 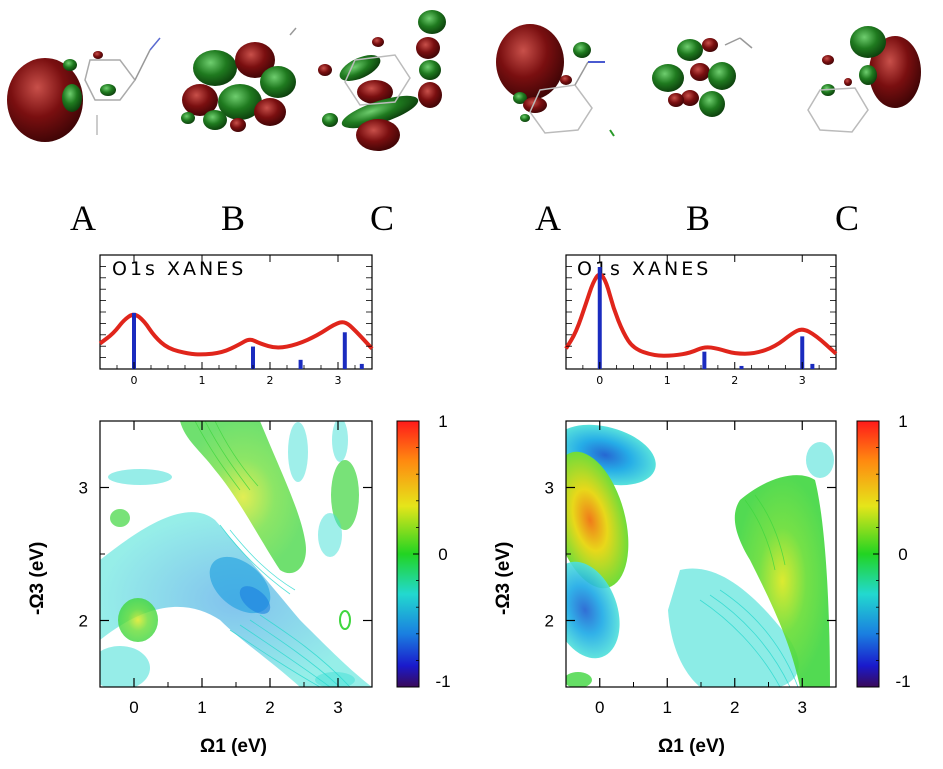 What do you see at coordinates (667, 707) in the screenshot?
I see `map-xtick-label-right-1: 1` at bounding box center [667, 707].